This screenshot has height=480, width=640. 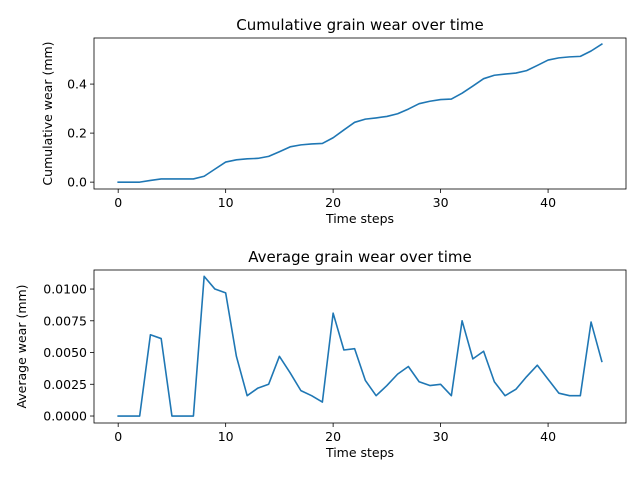 I want to click on chart-0-y-tick-label-2: 0.4, so click(x=77, y=84).